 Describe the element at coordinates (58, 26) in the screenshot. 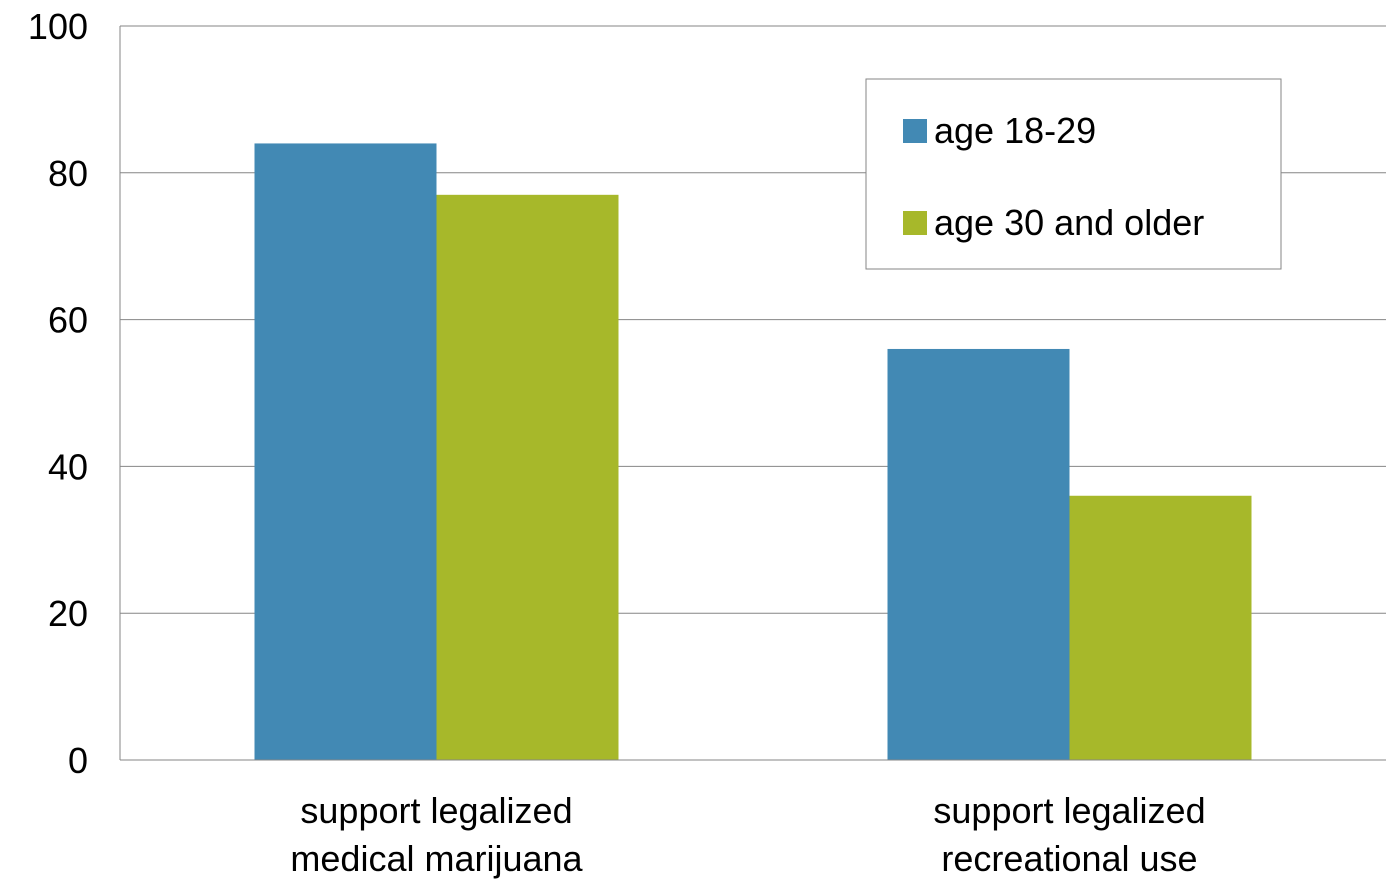

I see `y-tick-label: 100` at that location.